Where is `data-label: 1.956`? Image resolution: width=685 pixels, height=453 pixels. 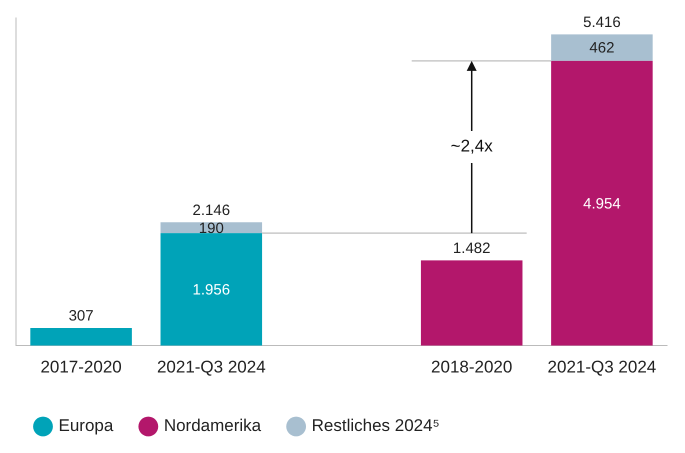
data-label: 1.956 is located at coordinates (211, 290).